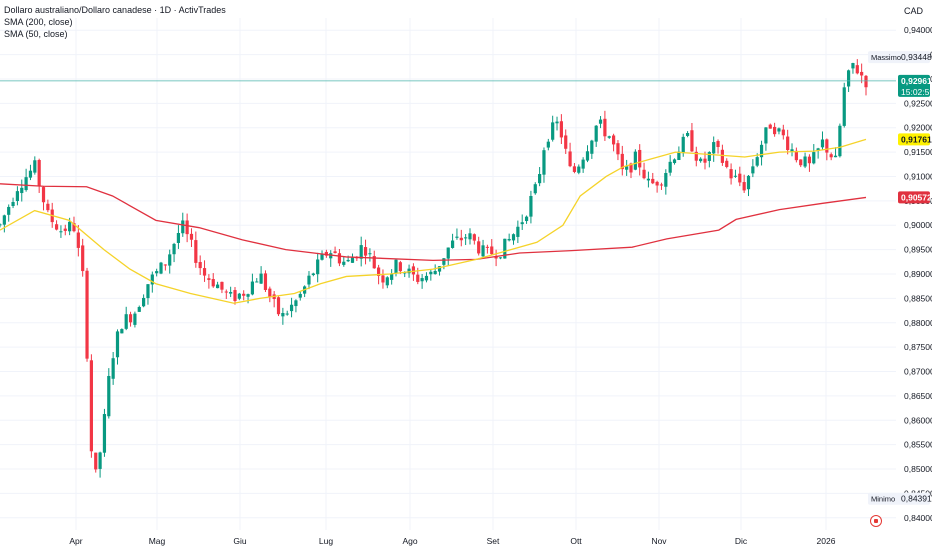 The width and height of the screenshot is (932, 555). Describe the element at coordinates (741, 541) in the screenshot. I see `x-tick-label: Dic` at that location.